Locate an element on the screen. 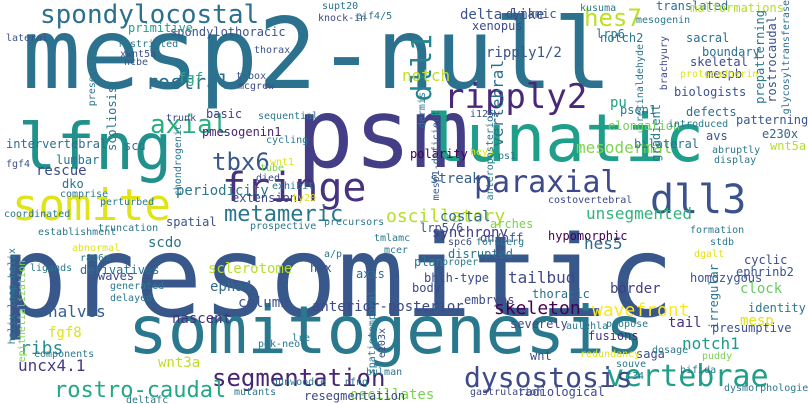  word-dosage: dosage is located at coordinates (670, 350).